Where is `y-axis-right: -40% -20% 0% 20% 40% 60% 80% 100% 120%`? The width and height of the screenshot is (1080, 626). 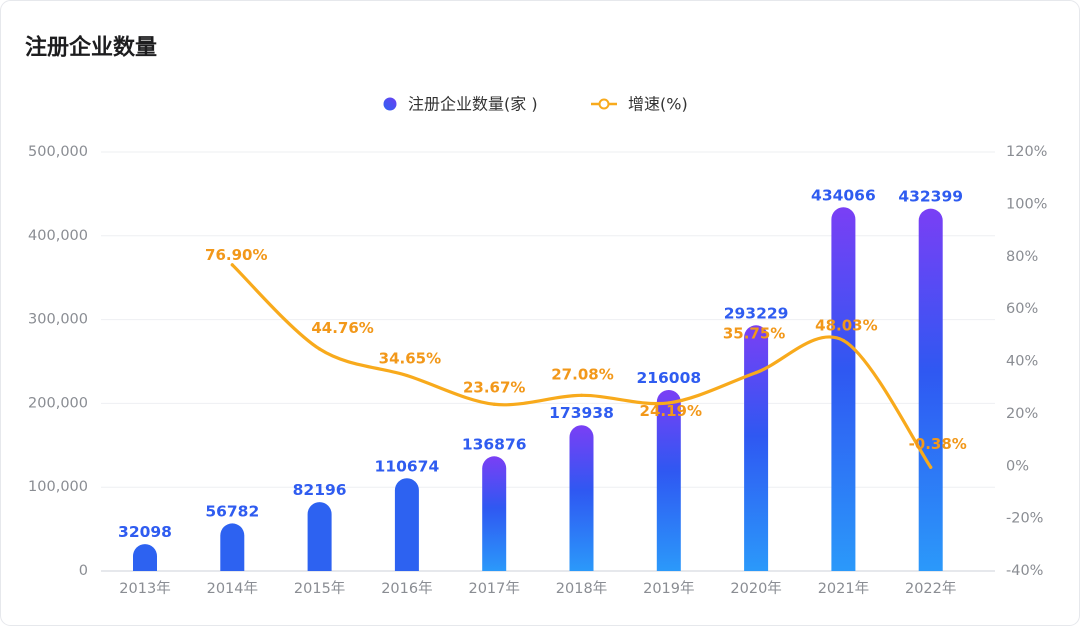 y-axis-right: -40% -20% 0% 20% 40% 60% 80% 100% 120% is located at coordinates (1026, 361).